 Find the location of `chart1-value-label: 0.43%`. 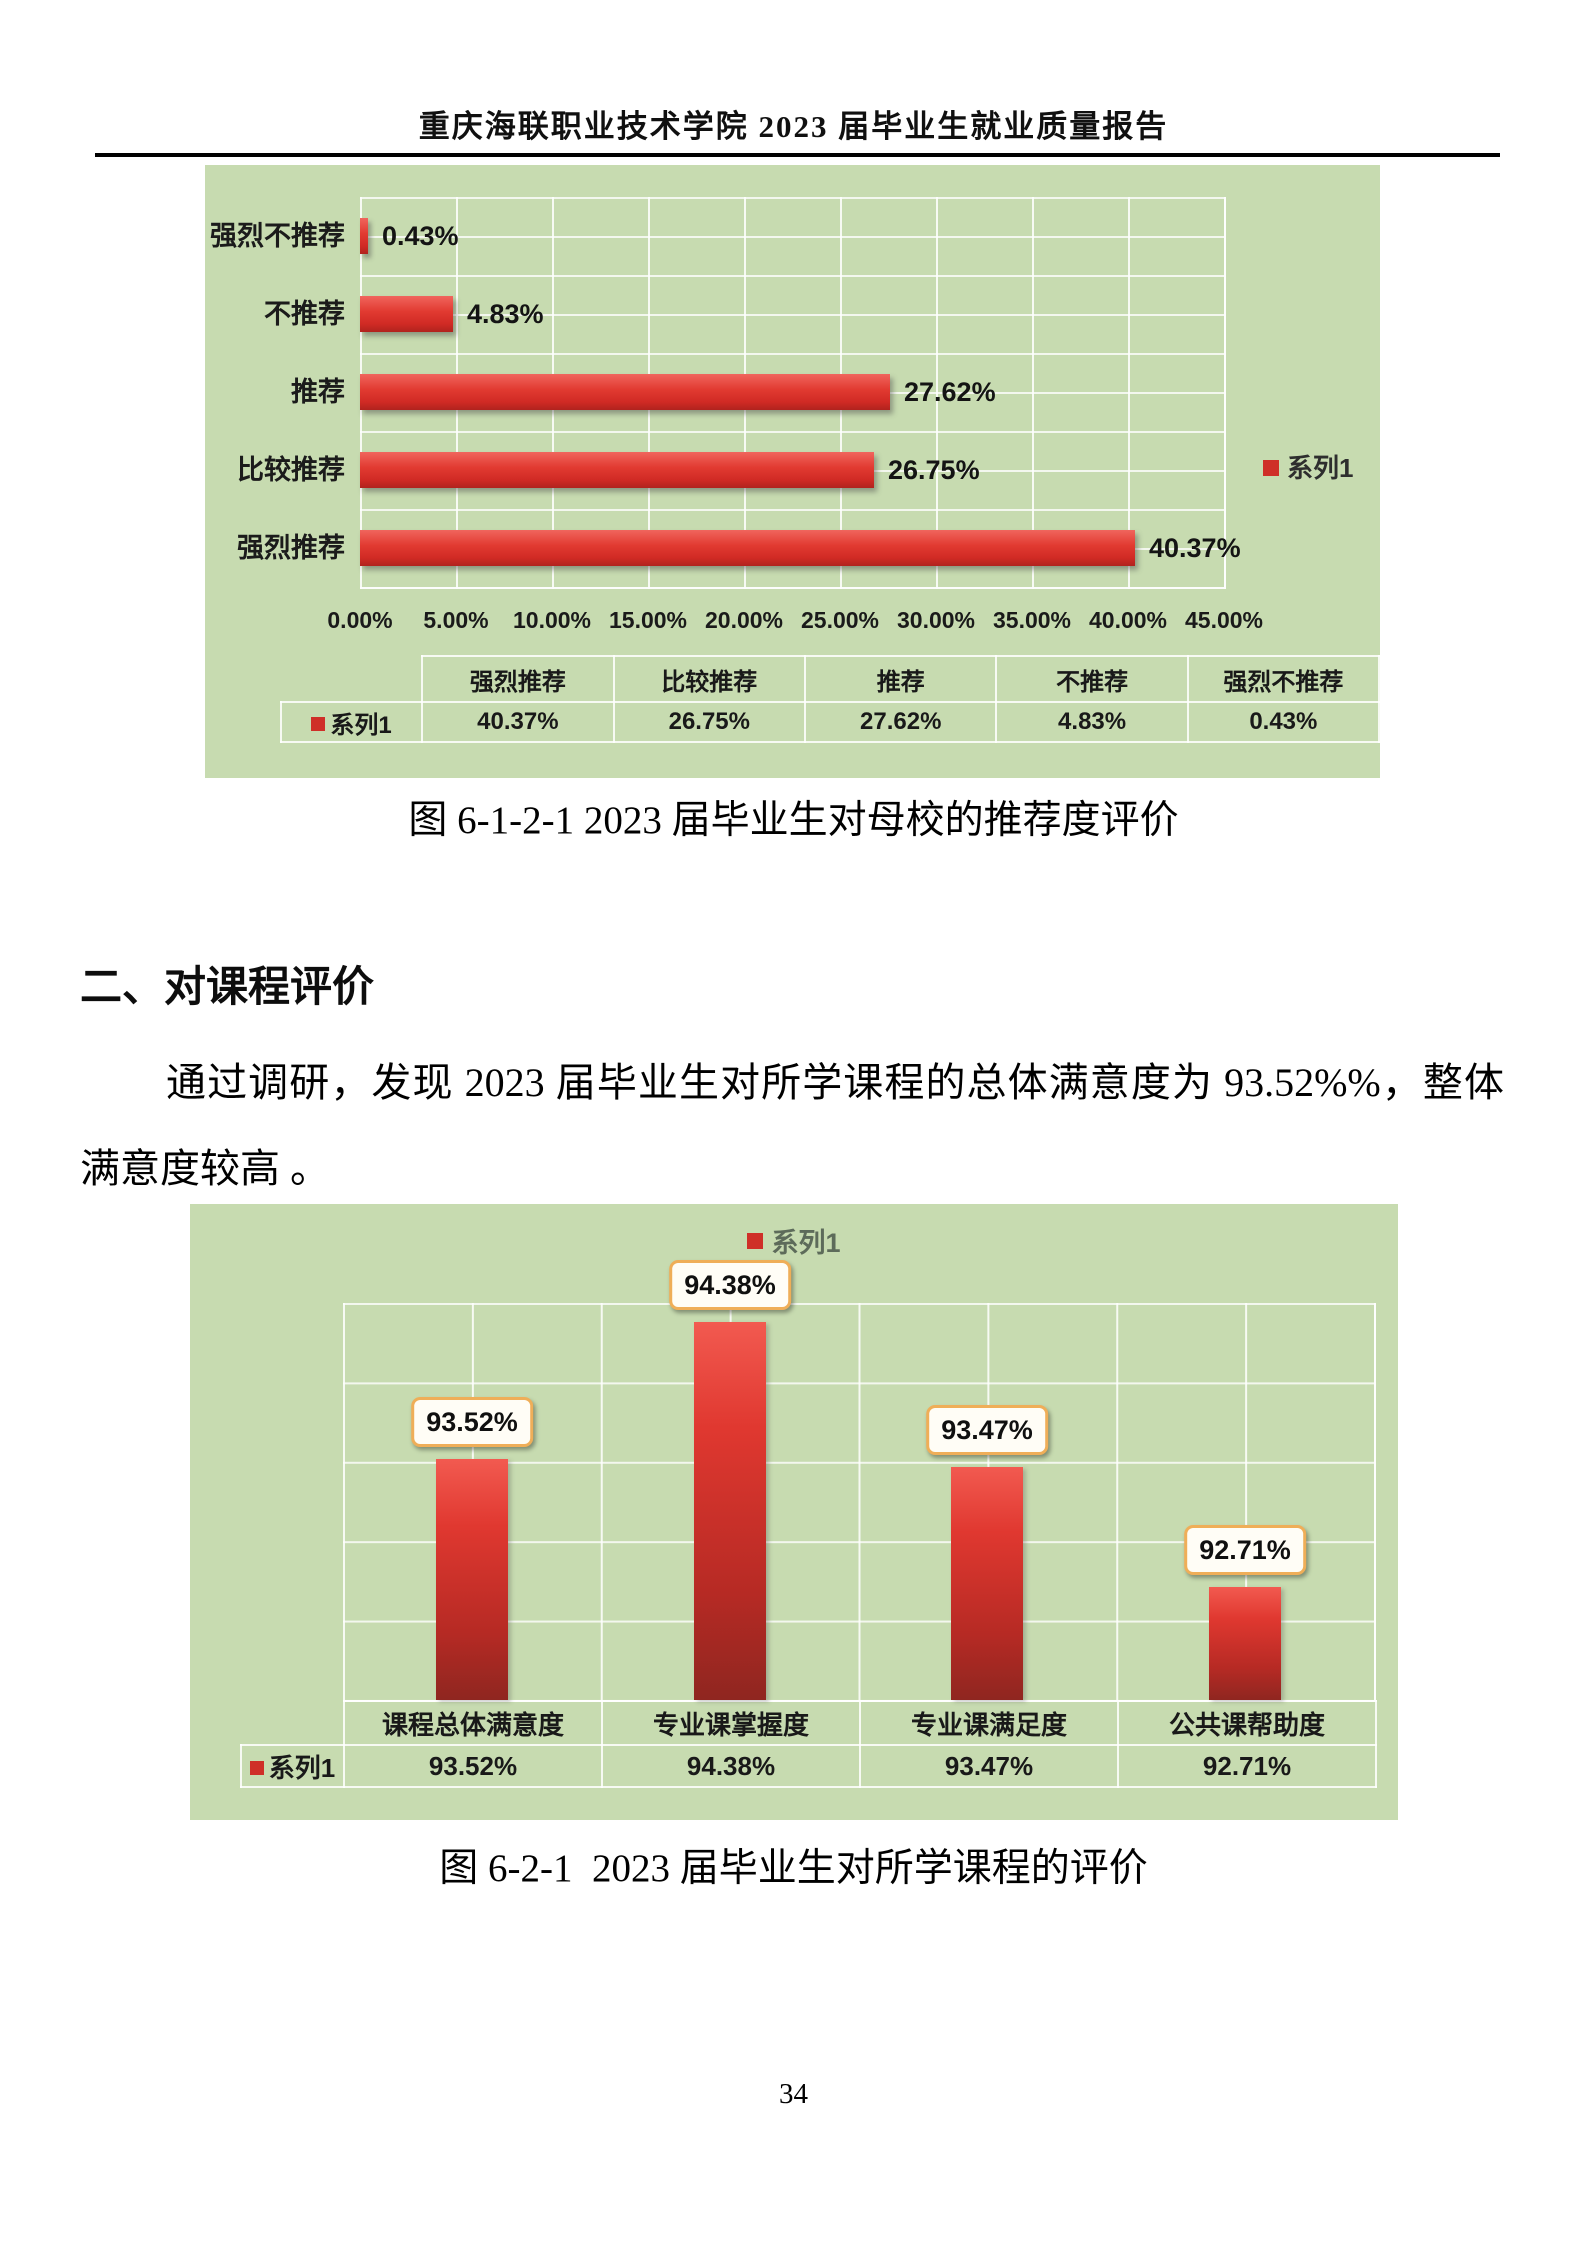

chart1-value-label: 0.43% is located at coordinates (420, 236).